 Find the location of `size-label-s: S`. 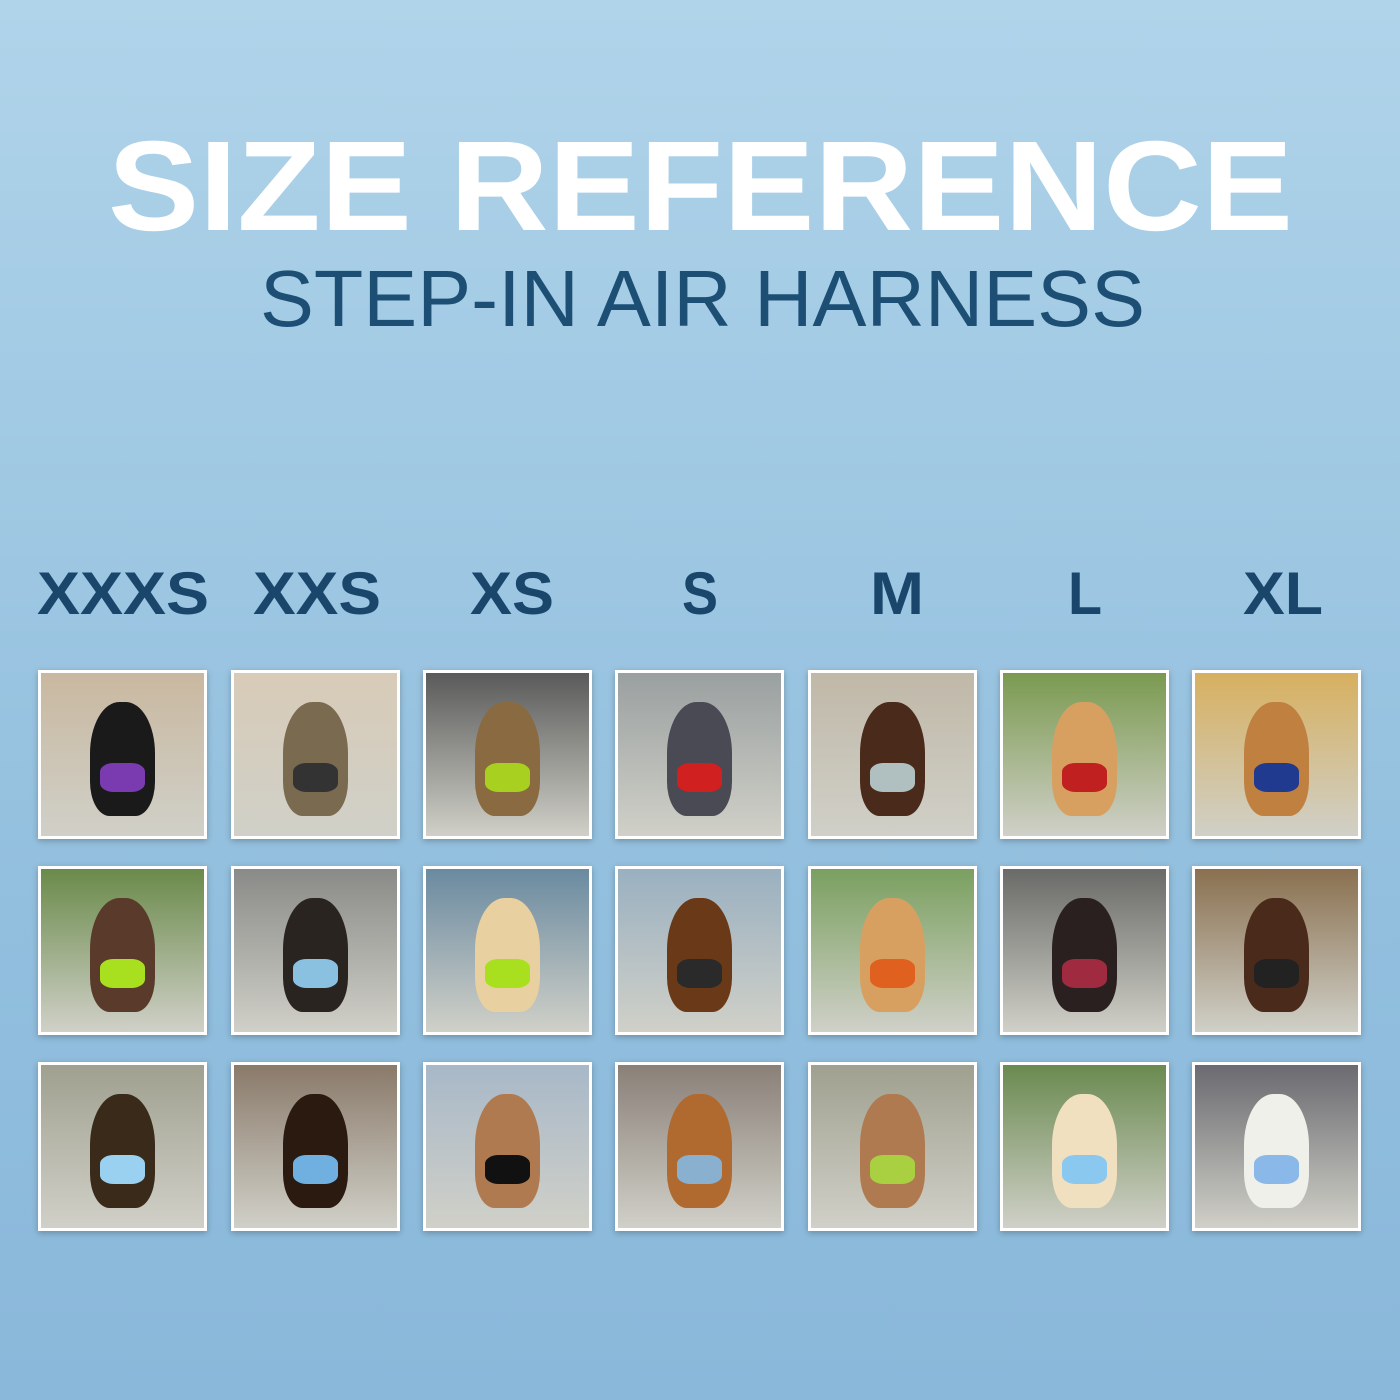

size-label-s: S is located at coordinates (700, 593).